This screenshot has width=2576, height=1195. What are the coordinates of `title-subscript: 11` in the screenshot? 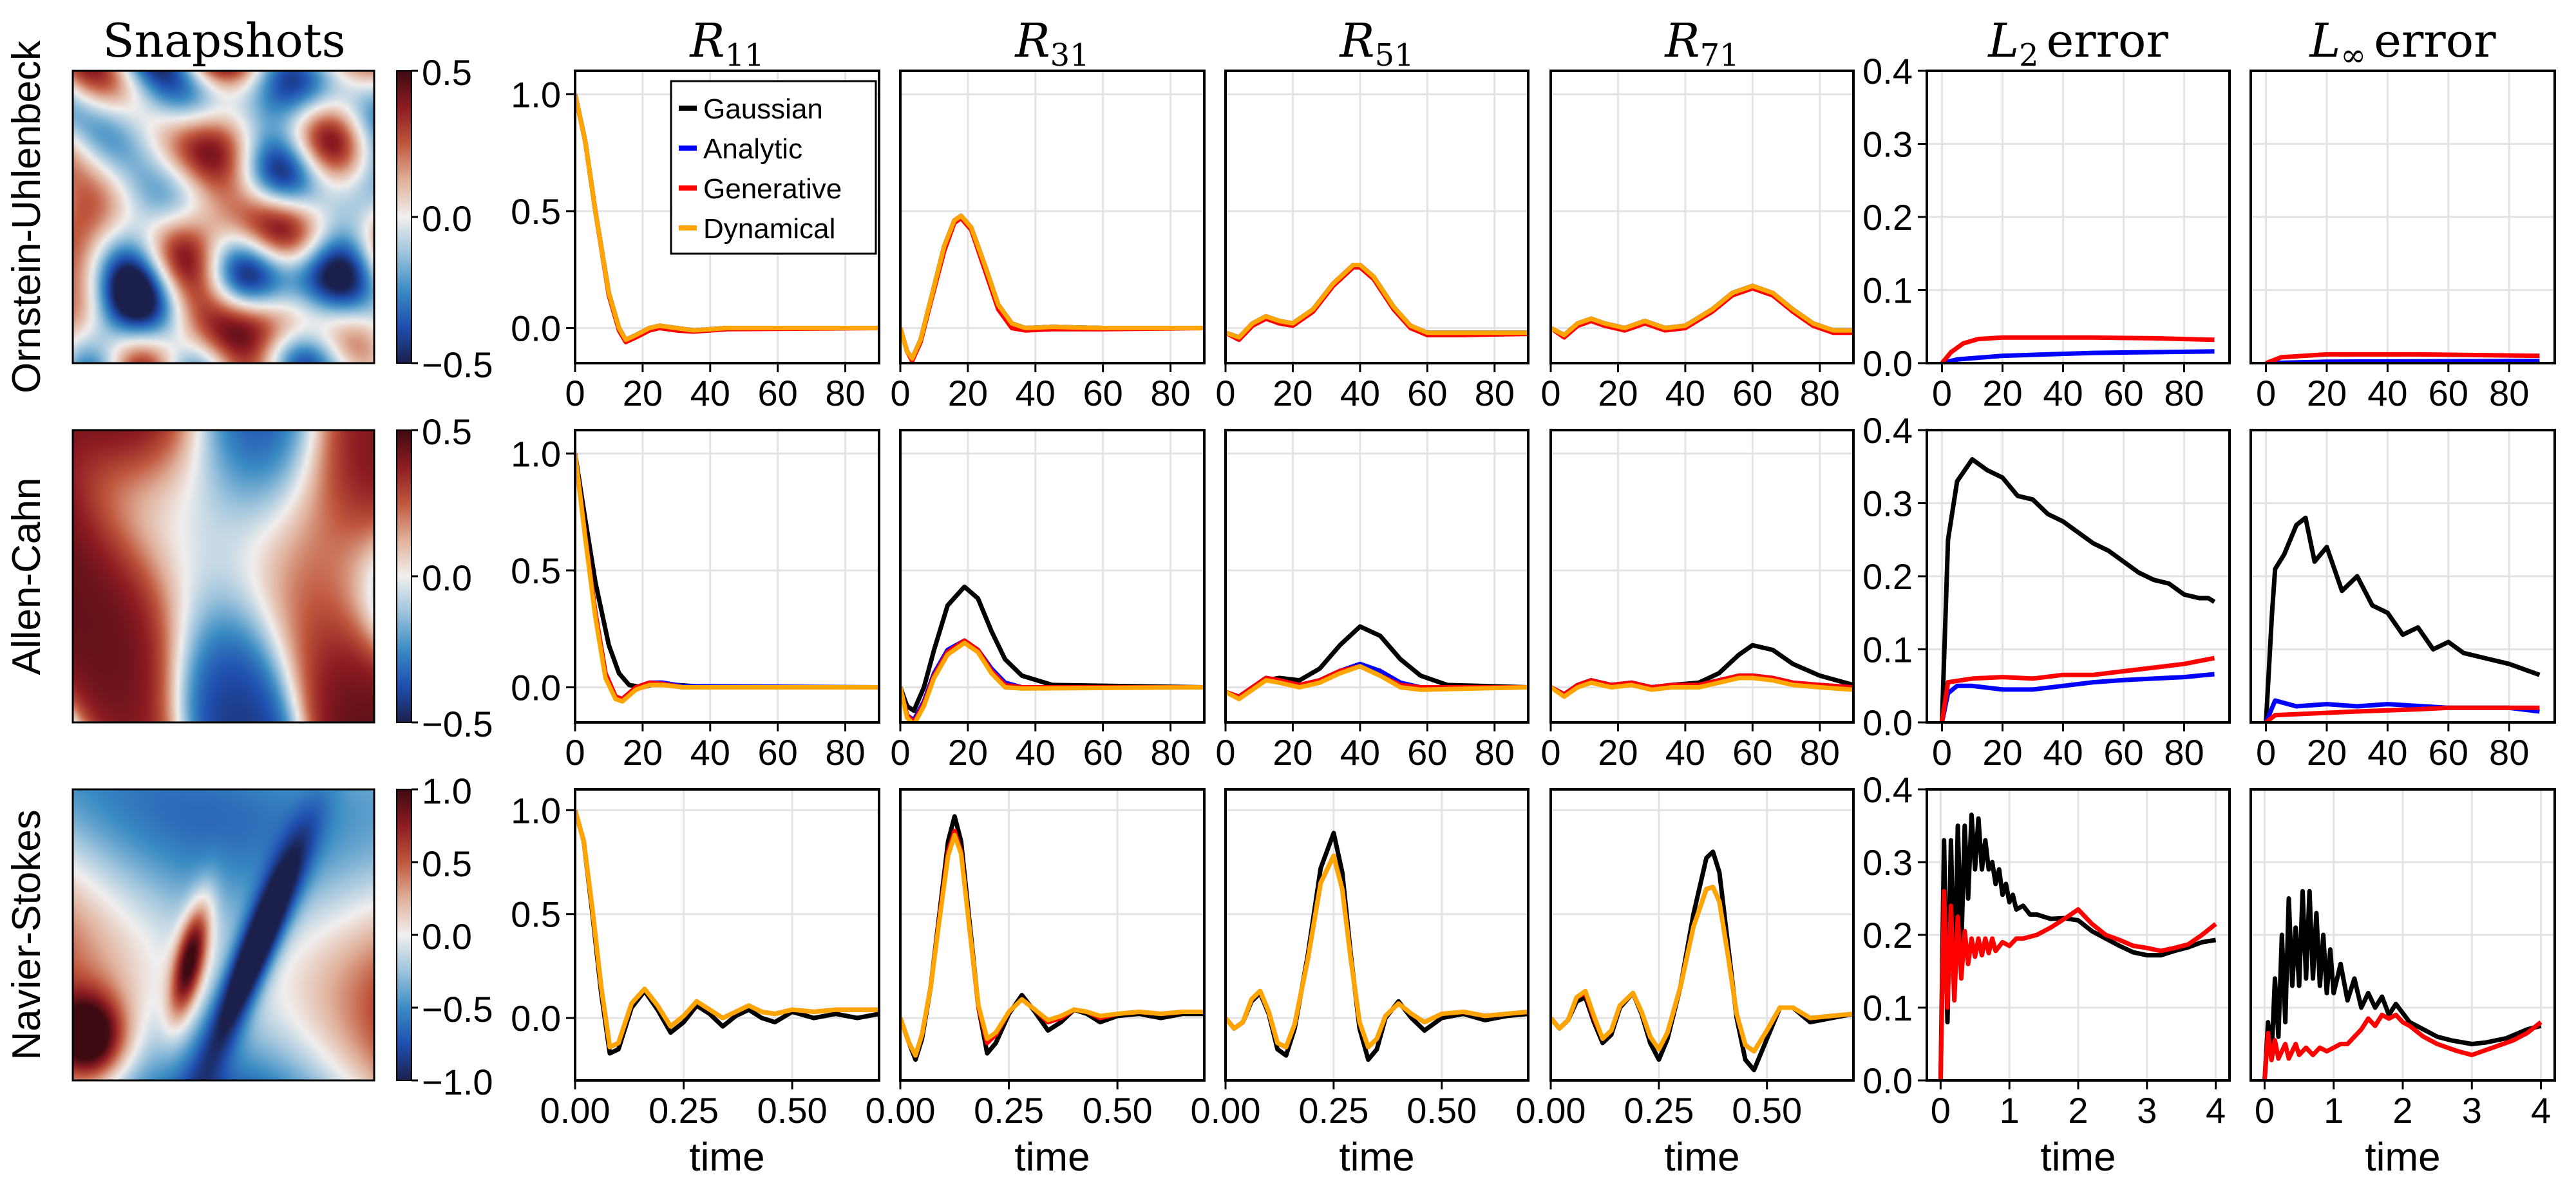 It's located at (745, 55).